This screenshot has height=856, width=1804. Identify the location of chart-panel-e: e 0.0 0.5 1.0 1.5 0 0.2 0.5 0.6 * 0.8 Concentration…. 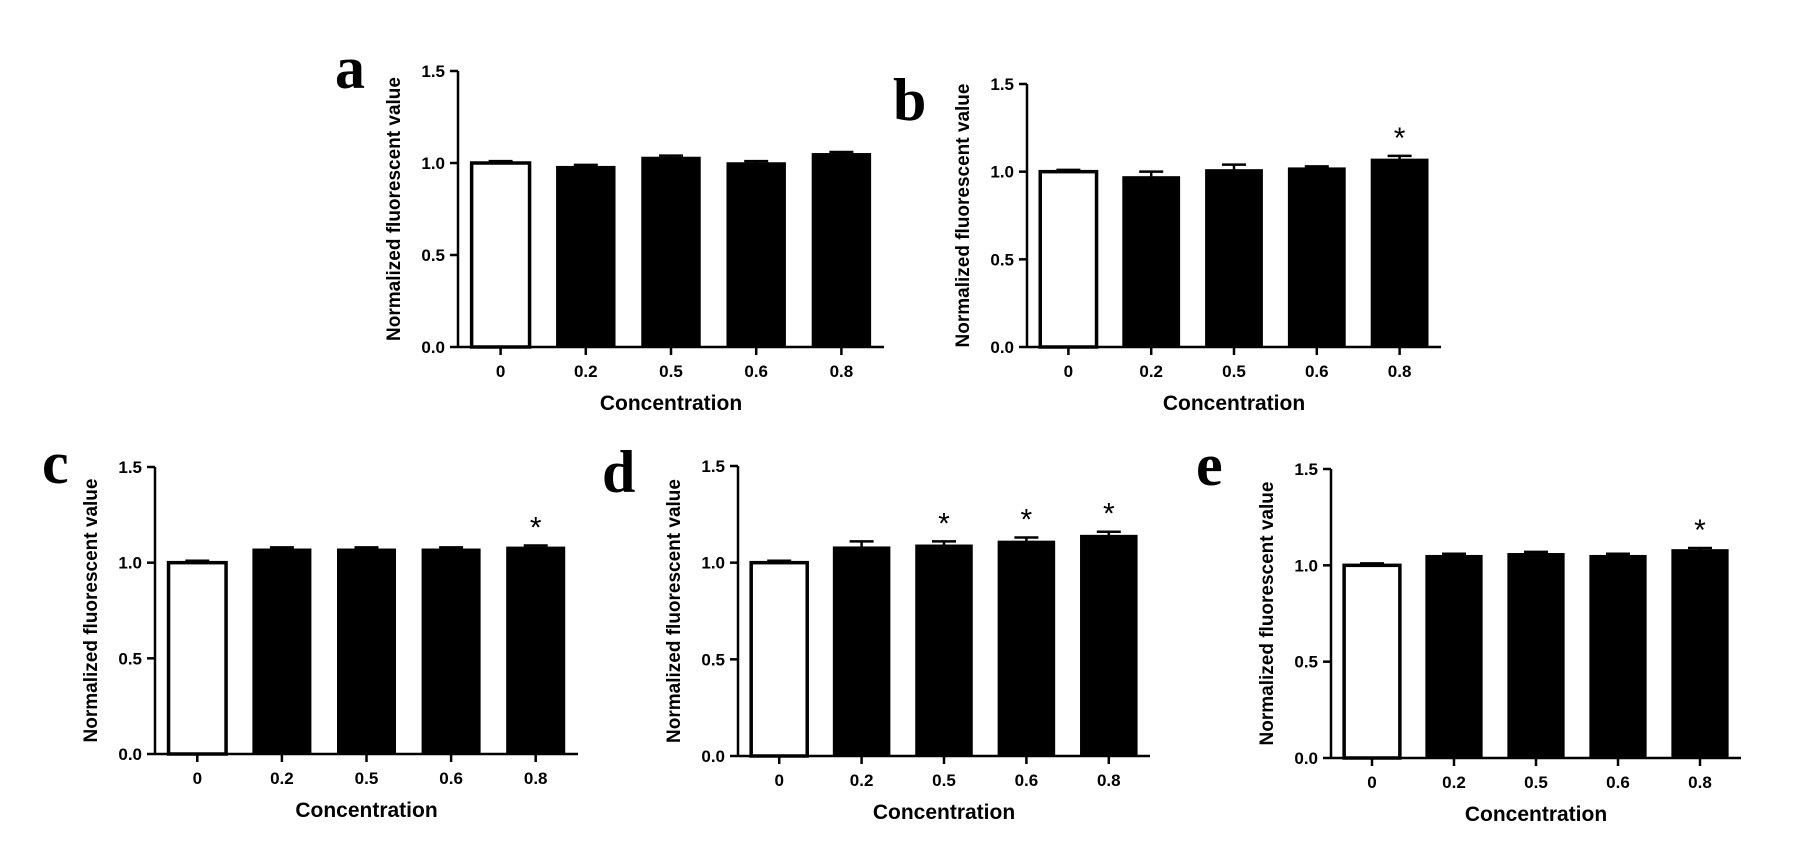
(1468, 629).